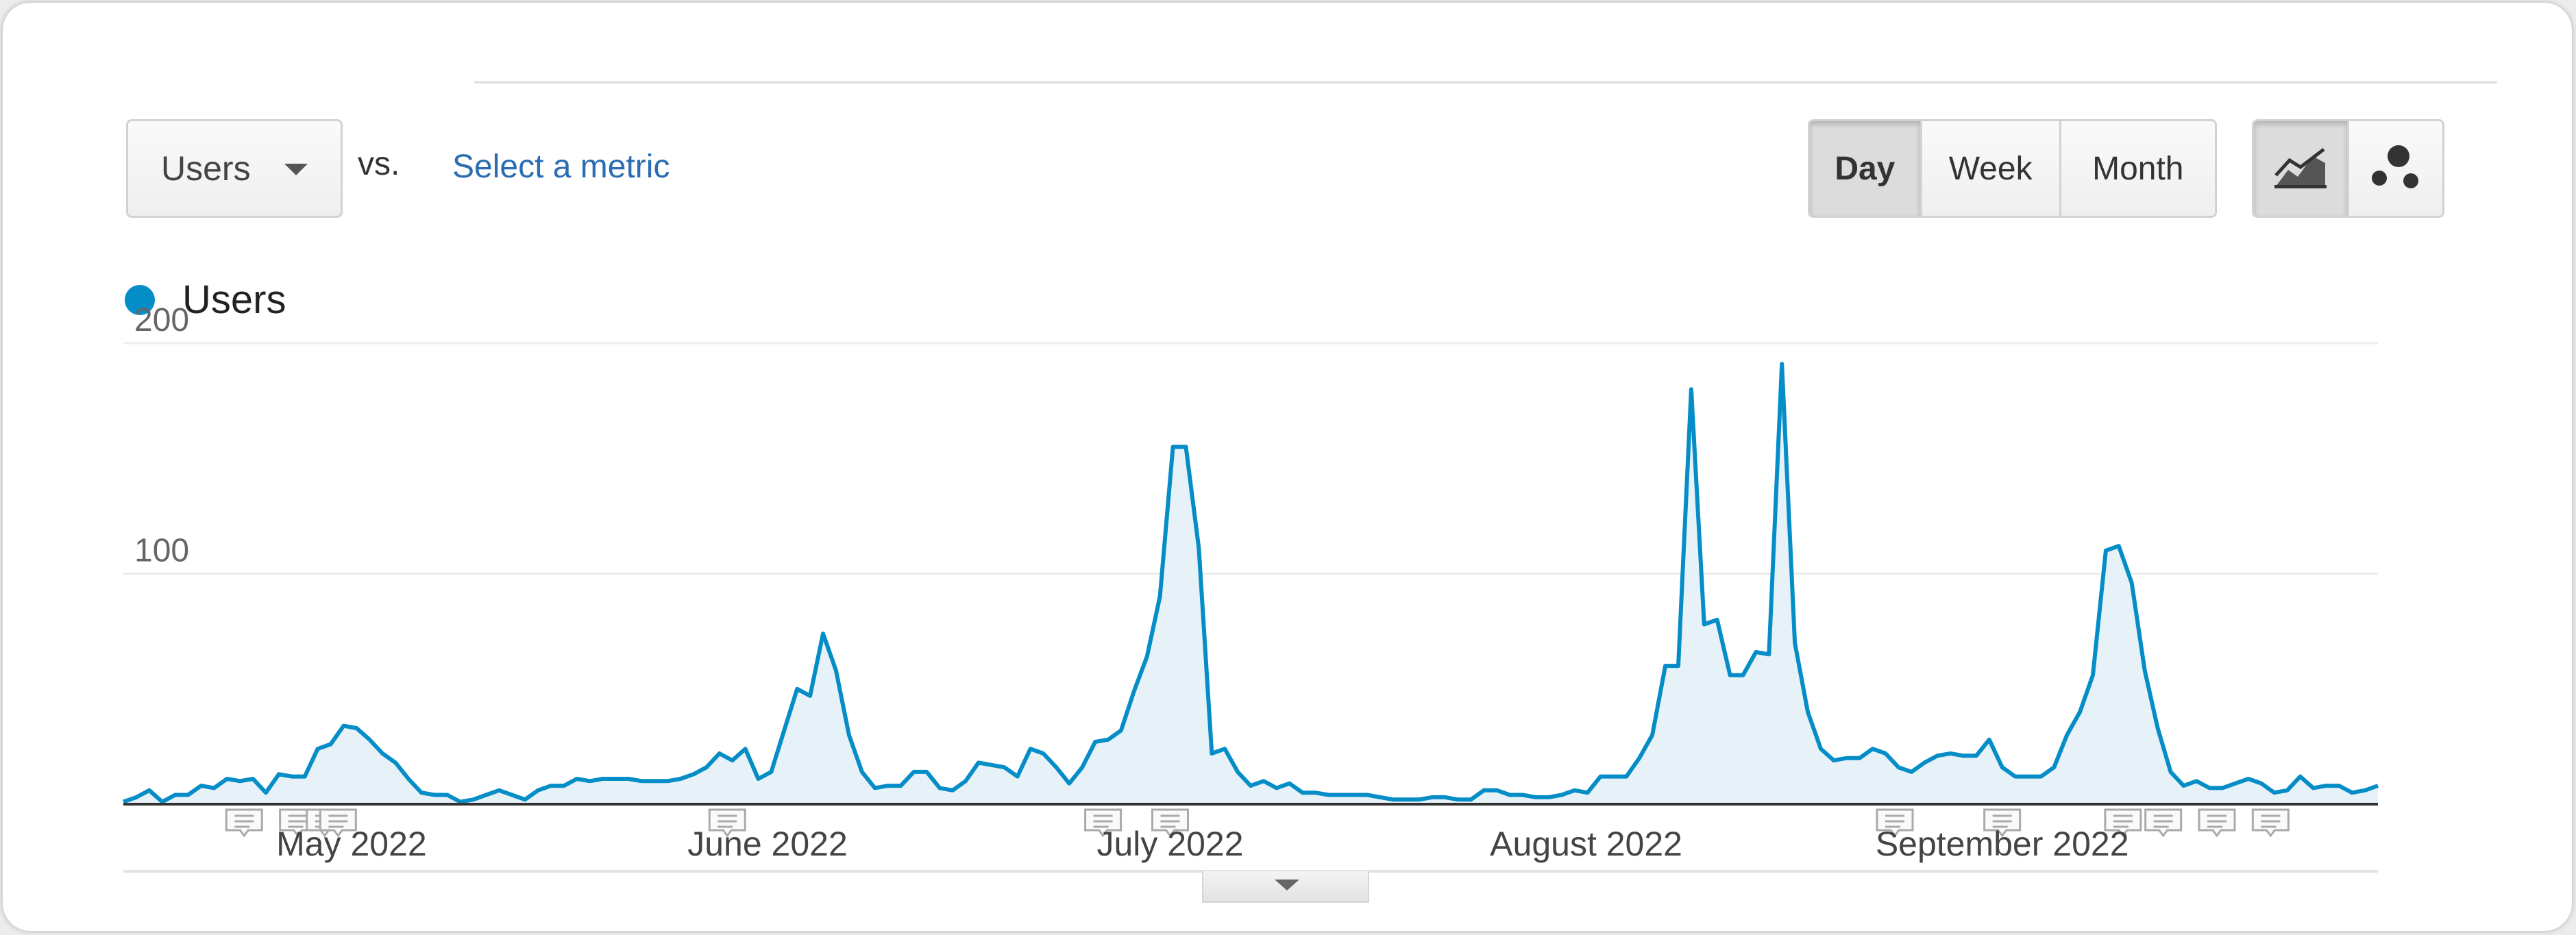 This screenshot has height=935, width=2576. I want to click on legend: Users, so click(206, 300).